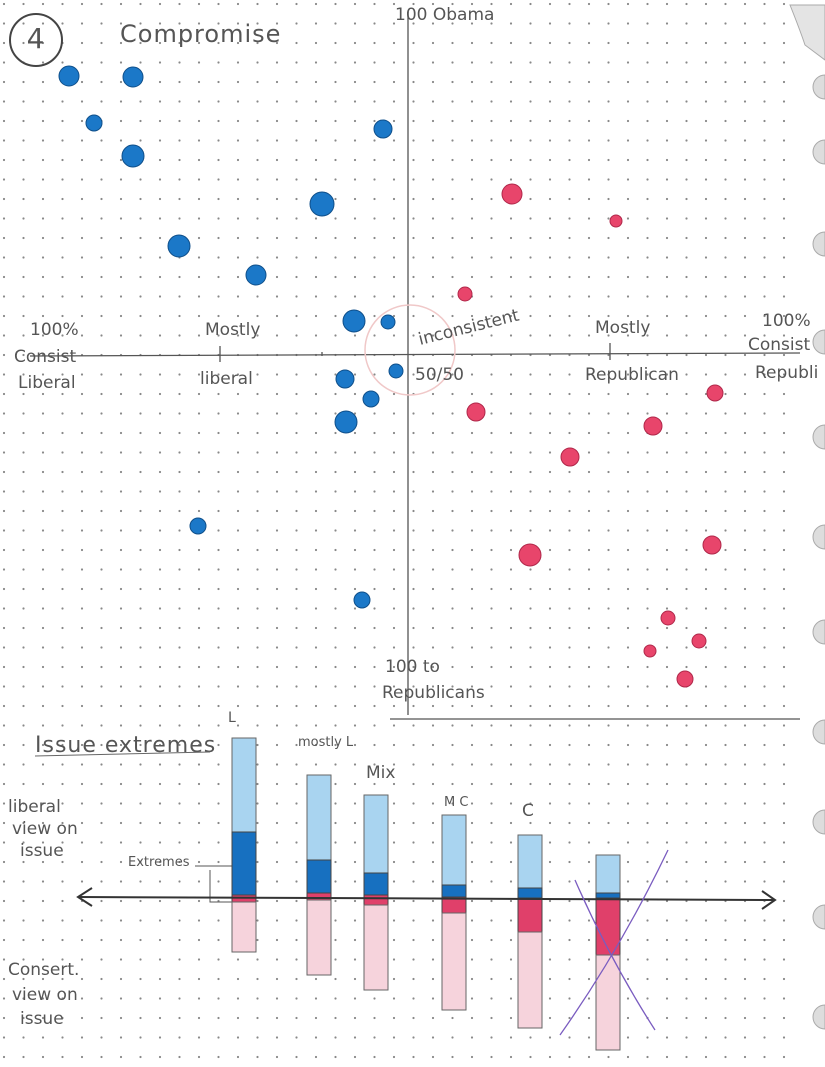 The height and width of the screenshot is (1067, 825). What do you see at coordinates (45, 357) in the screenshot?
I see `left-label: Consist` at bounding box center [45, 357].